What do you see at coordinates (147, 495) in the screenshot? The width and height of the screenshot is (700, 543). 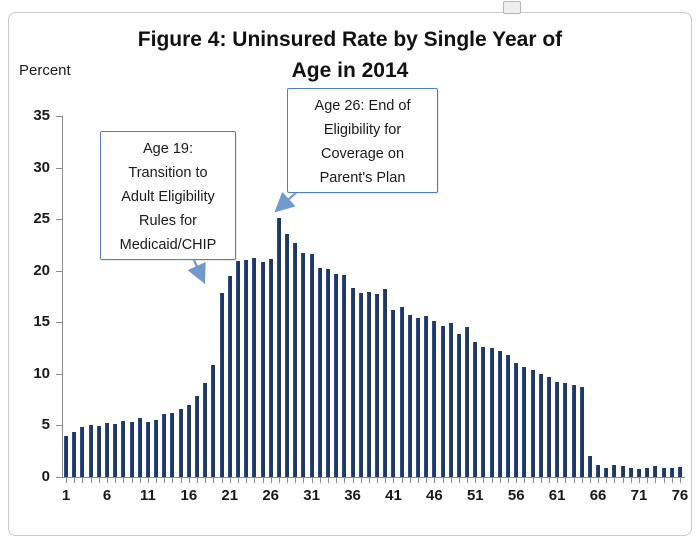 I see `x-axis-tick-label: 11` at bounding box center [147, 495].